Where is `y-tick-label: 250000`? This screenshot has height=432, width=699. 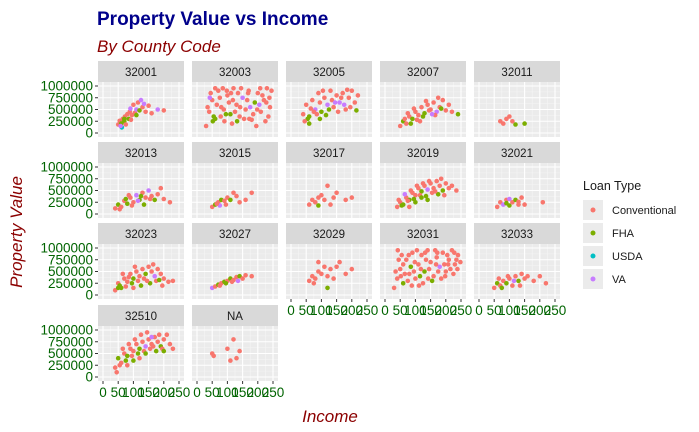
y-tick-label: 250000 is located at coordinates (70, 283).